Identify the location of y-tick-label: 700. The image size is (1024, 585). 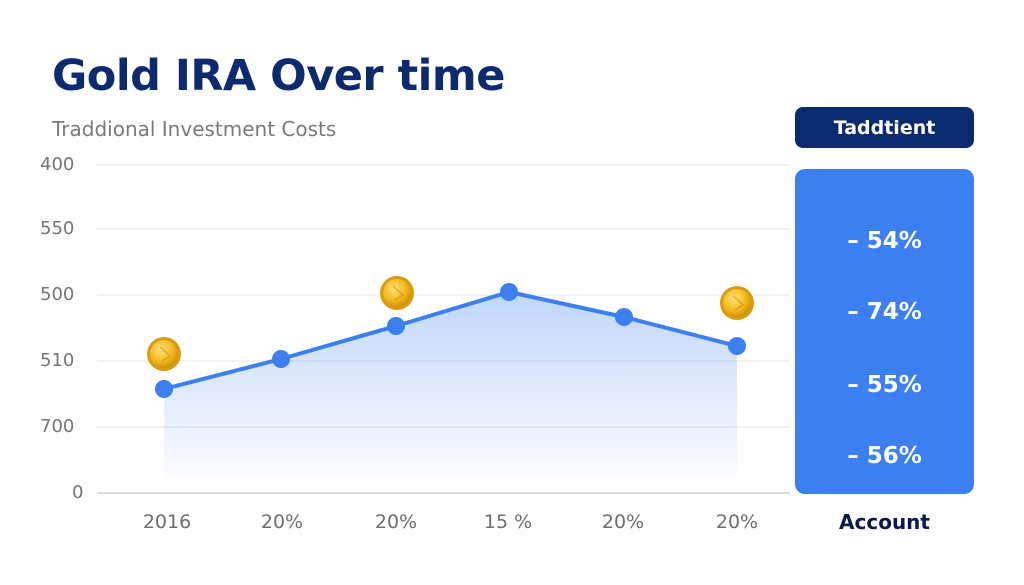
(57, 426).